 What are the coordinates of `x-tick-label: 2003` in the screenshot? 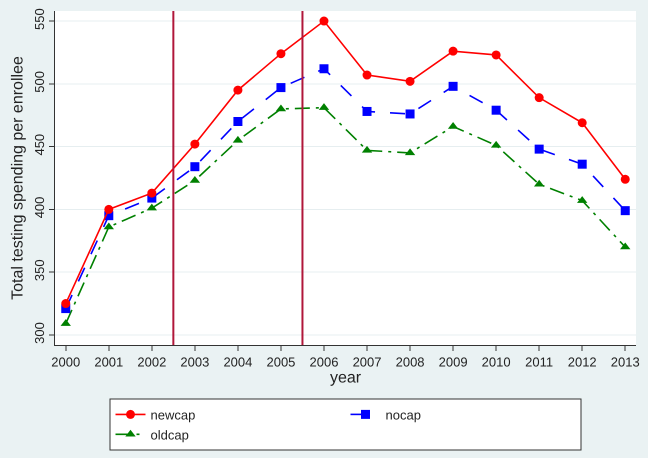 It's located at (195, 362).